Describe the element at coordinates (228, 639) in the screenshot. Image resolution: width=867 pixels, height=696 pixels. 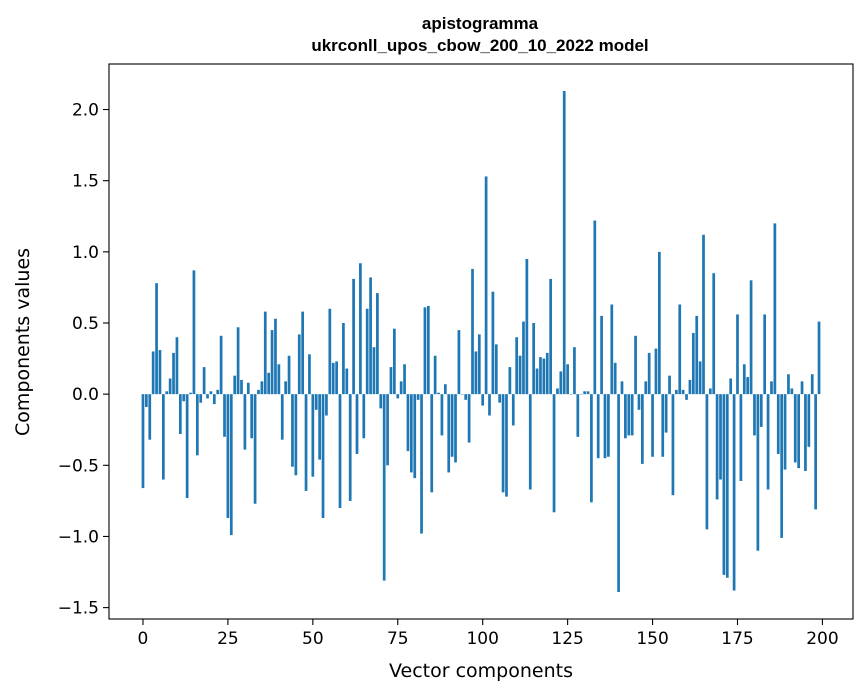
I see `x-tick-label: 25` at that location.